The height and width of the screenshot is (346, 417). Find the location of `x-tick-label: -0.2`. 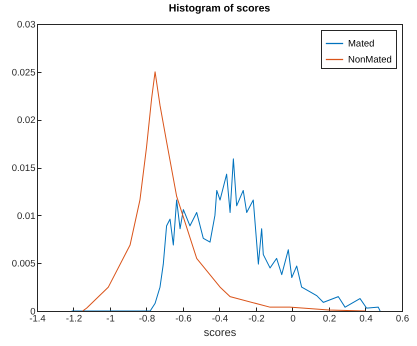

x-tick-label: -0.2 is located at coordinates (256, 319).